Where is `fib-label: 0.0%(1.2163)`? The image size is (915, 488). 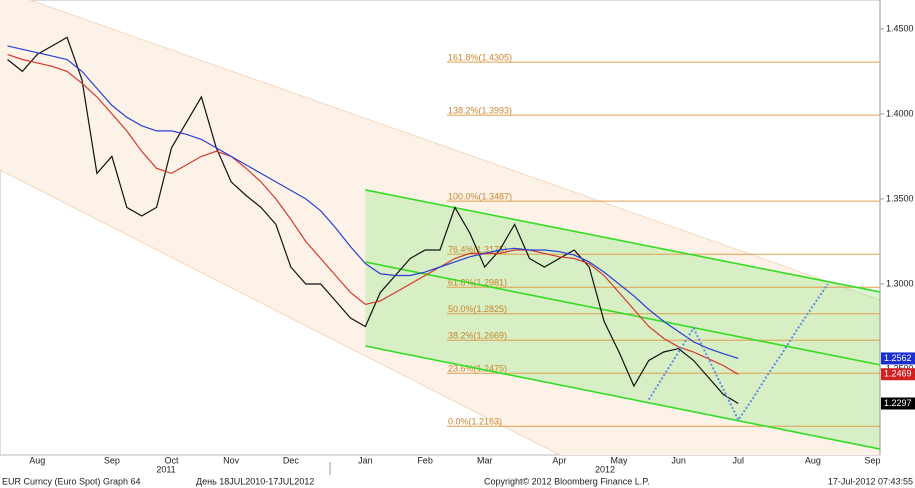
fib-label: 0.0%(1.2163) is located at coordinates (475, 422).